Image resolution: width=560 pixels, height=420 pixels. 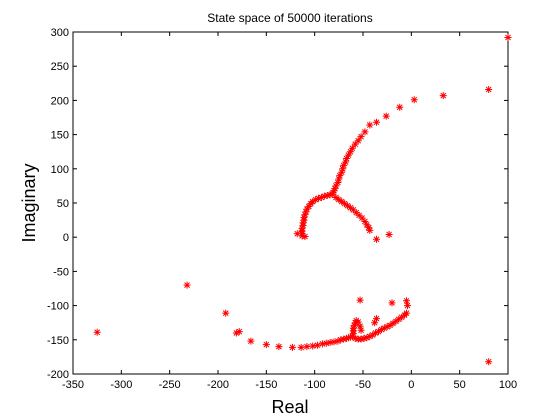 I want to click on x-tick-label: -200, so click(x=218, y=385).